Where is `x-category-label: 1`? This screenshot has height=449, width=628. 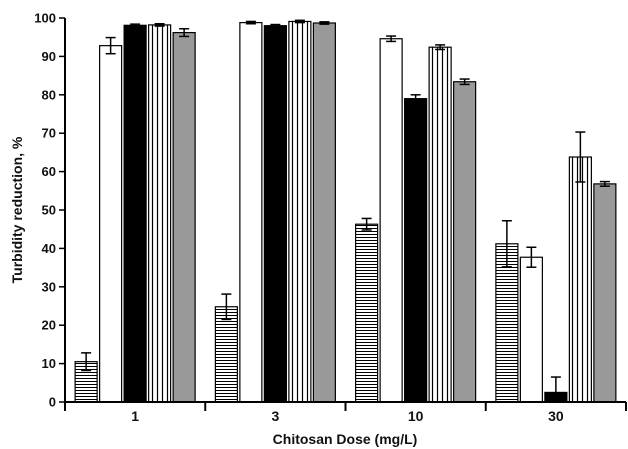 x-category-label: 1 is located at coordinates (135, 416).